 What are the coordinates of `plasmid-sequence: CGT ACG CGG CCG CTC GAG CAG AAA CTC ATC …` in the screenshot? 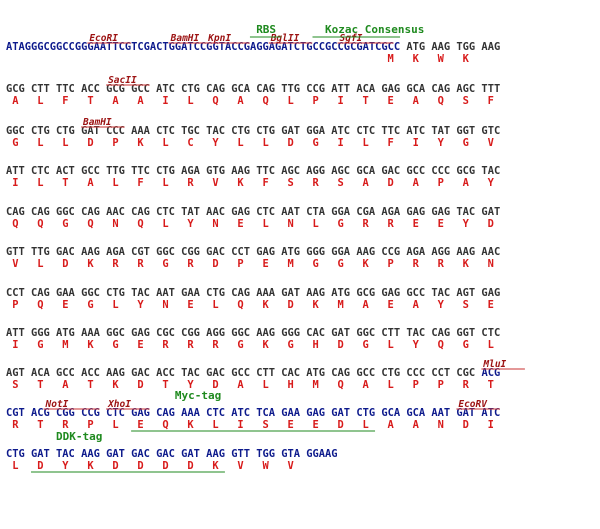 It's located at (253, 413).